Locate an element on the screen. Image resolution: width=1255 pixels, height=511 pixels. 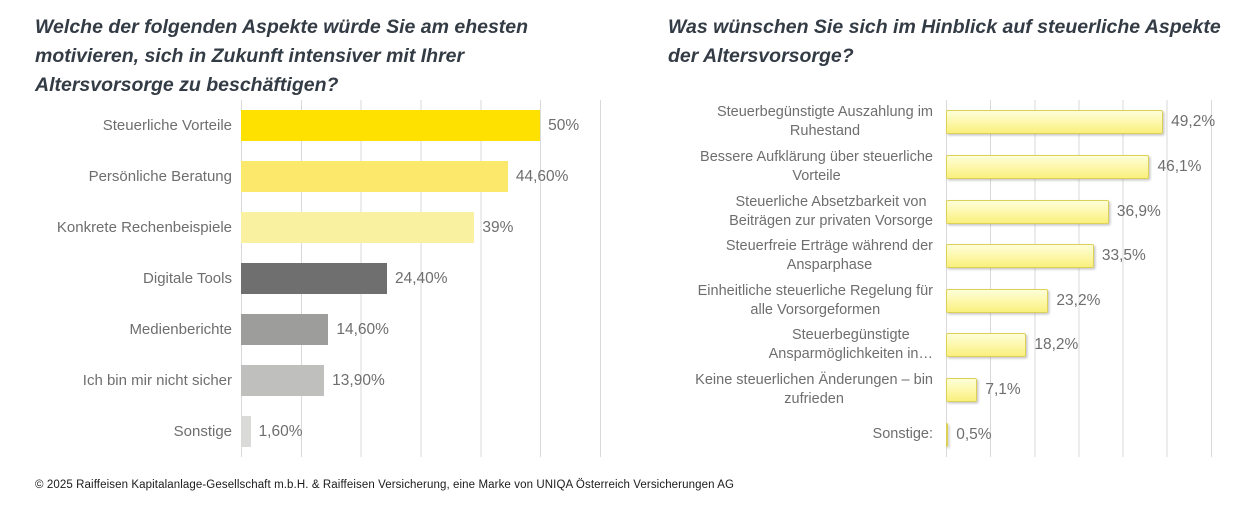
value-label: 24,40% is located at coordinates (421, 278).